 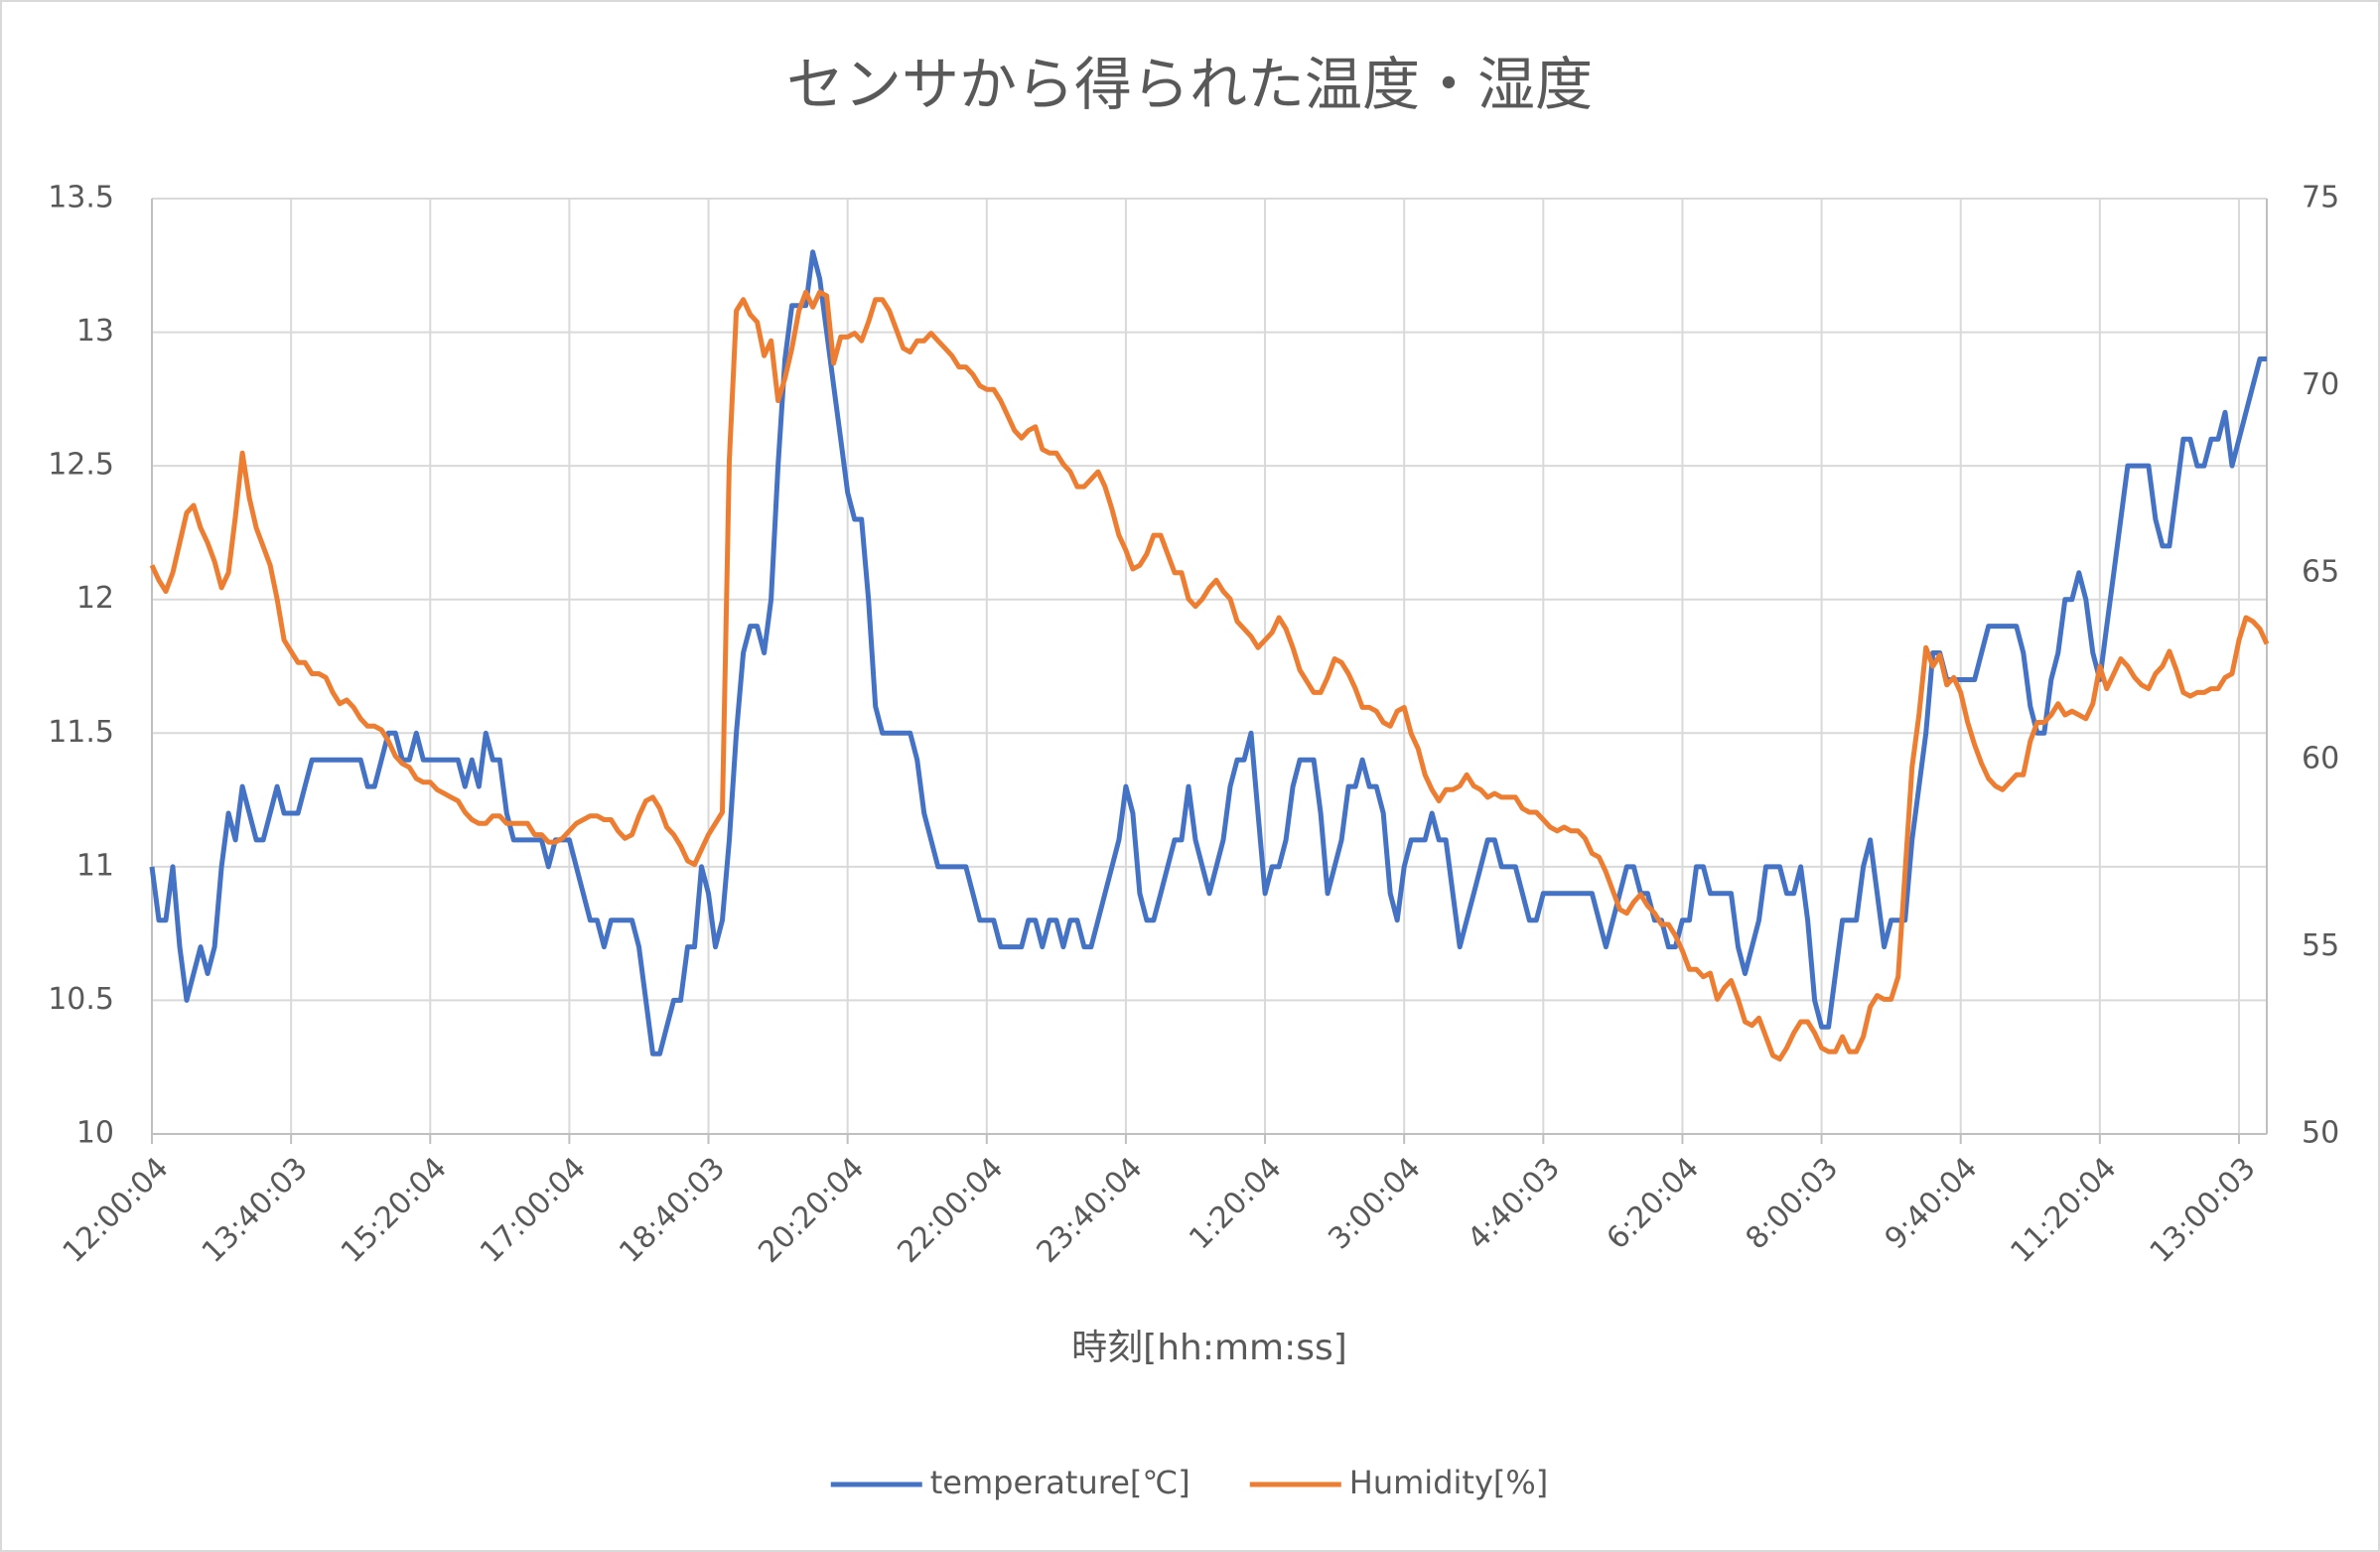 What do you see at coordinates (81, 465) in the screenshot?
I see `y-tick-label: 12.5` at bounding box center [81, 465].